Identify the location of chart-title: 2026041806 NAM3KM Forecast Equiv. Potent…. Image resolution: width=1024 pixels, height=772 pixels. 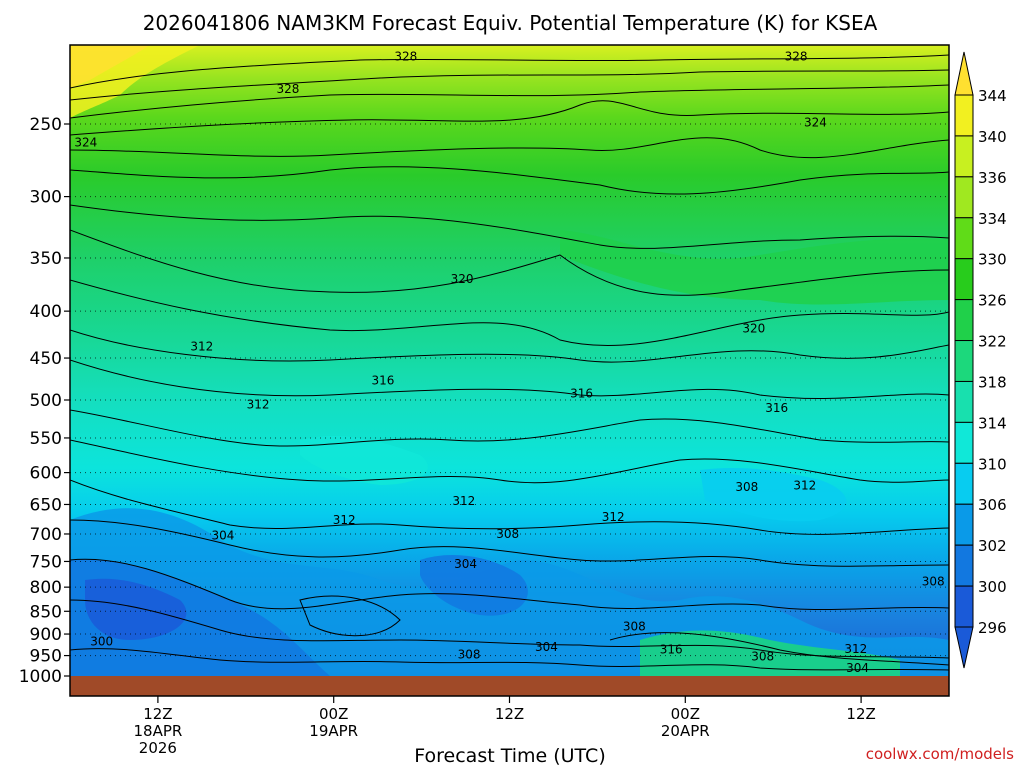
(510, 23).